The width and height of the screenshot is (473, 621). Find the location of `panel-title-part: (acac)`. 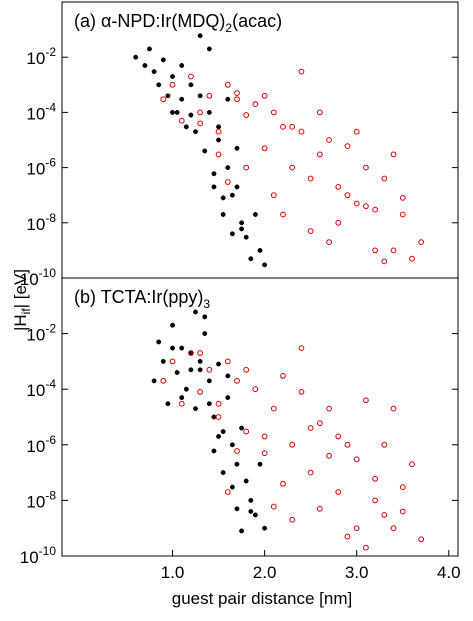

panel-title-part: (acac) is located at coordinates (257, 21).